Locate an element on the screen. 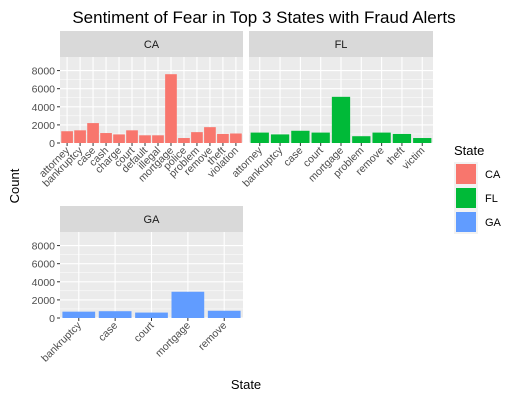 This screenshot has width=516, height=406. bar-ca-default is located at coordinates (145, 139).